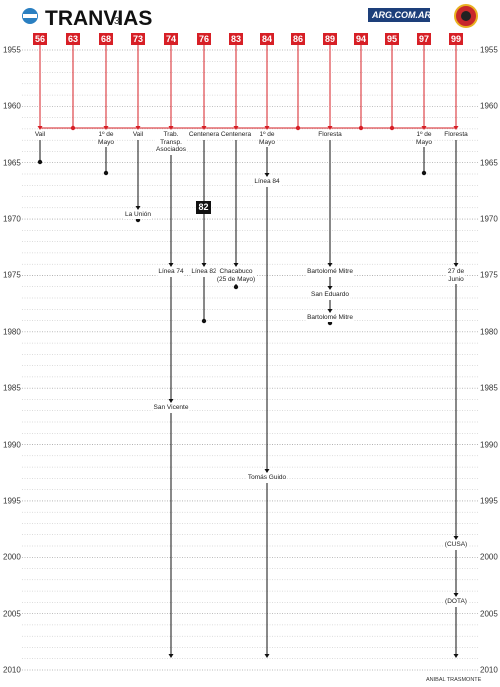 This screenshot has width=500, height=687. What do you see at coordinates (117, 21) in the screenshot?
I see `issue: 3` at bounding box center [117, 21].